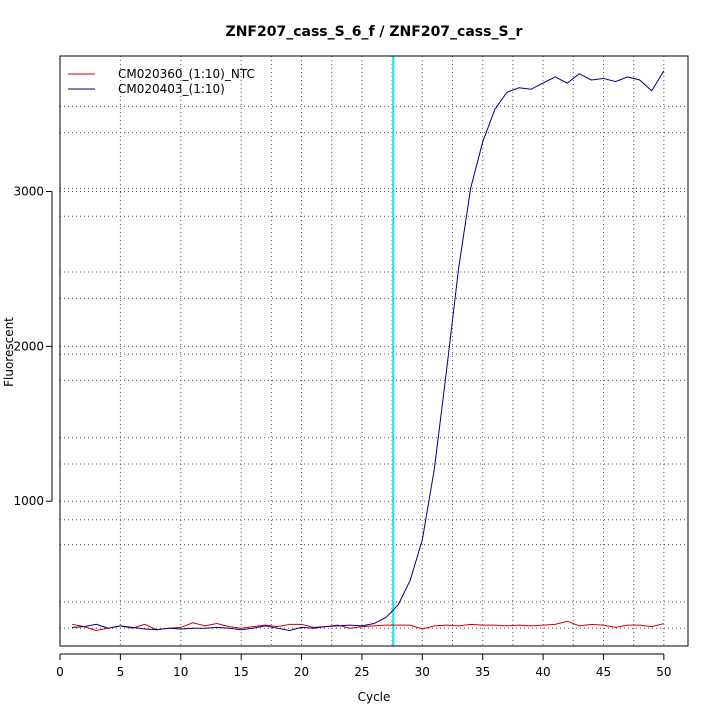 This screenshot has width=720, height=725. Describe the element at coordinates (542, 672) in the screenshot. I see `x-tick-label: 40` at that location.